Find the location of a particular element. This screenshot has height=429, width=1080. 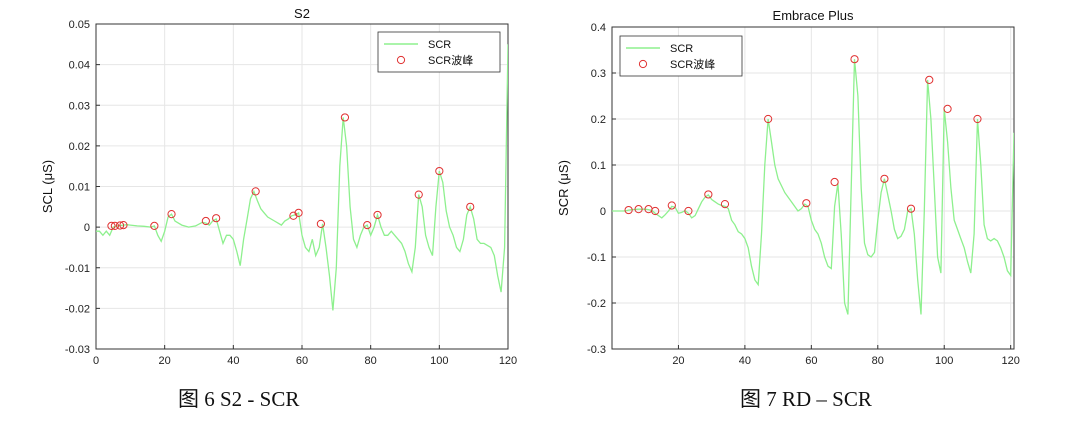

y-tick-label: -0.01 is located at coordinates (77, 269).